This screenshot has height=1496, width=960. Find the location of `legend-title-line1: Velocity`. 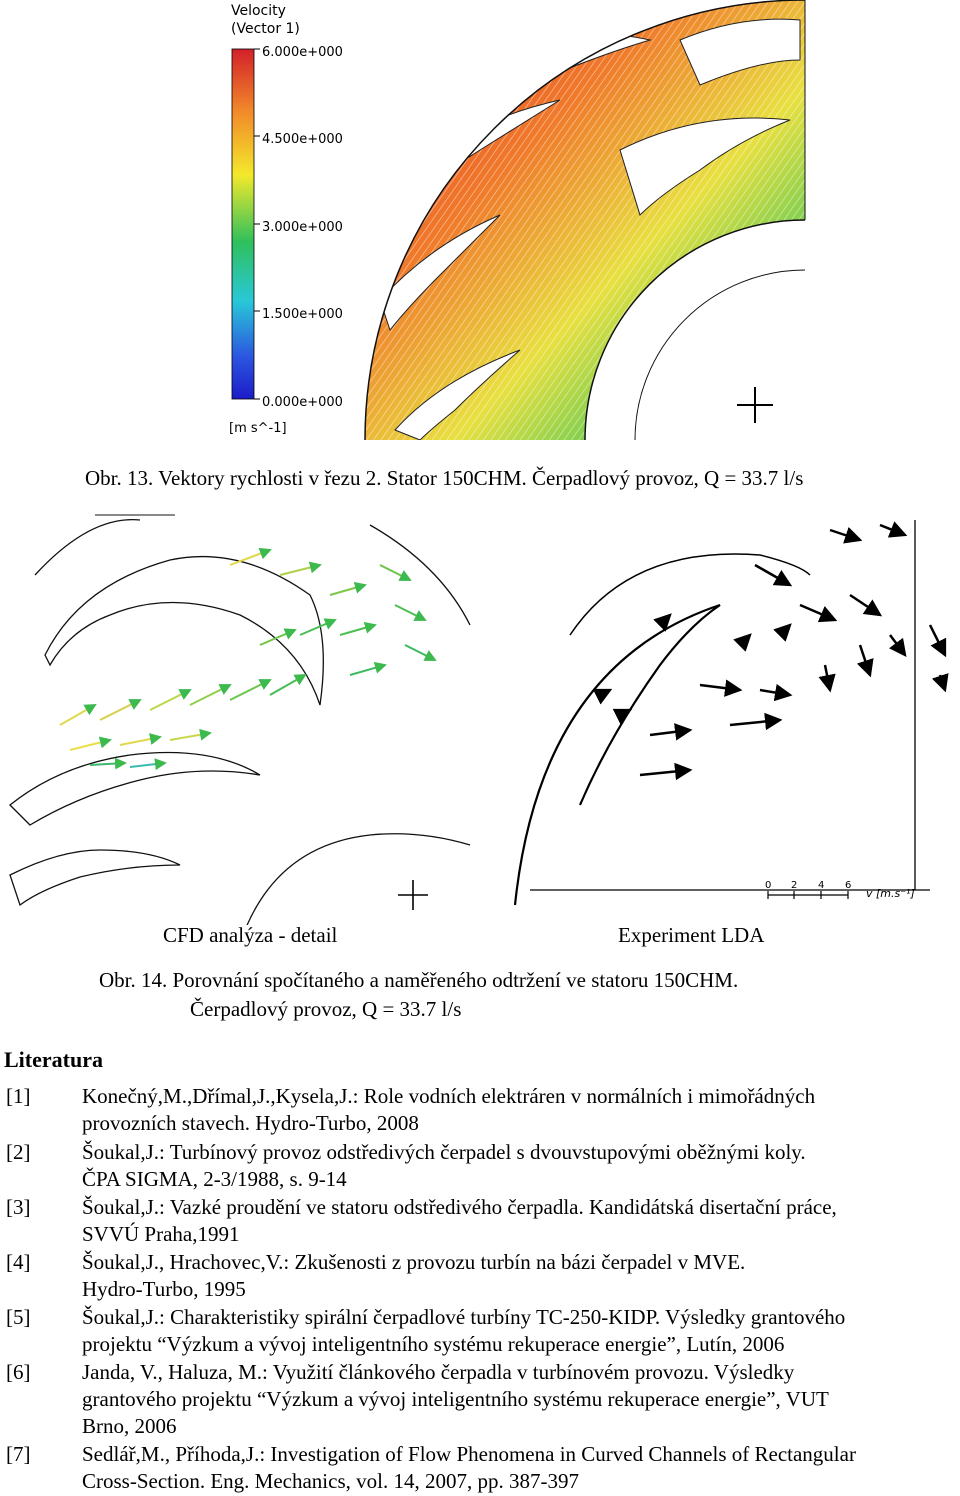

legend-title-line1: Velocity is located at coordinates (258, 11).